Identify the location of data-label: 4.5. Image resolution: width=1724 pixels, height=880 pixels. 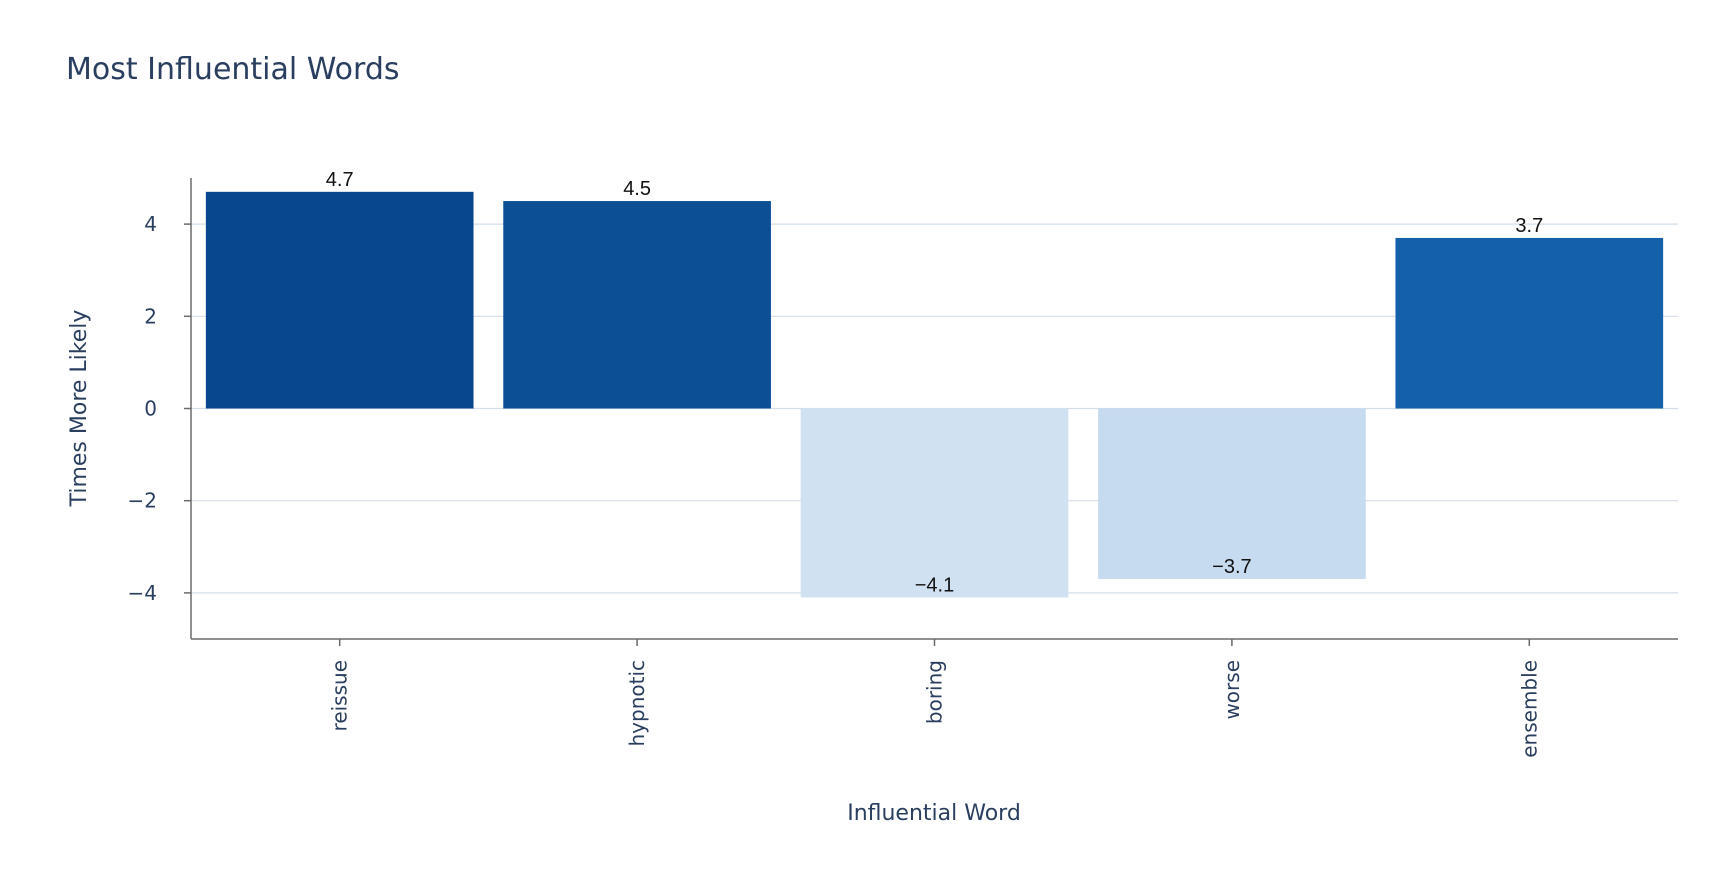
(637, 189).